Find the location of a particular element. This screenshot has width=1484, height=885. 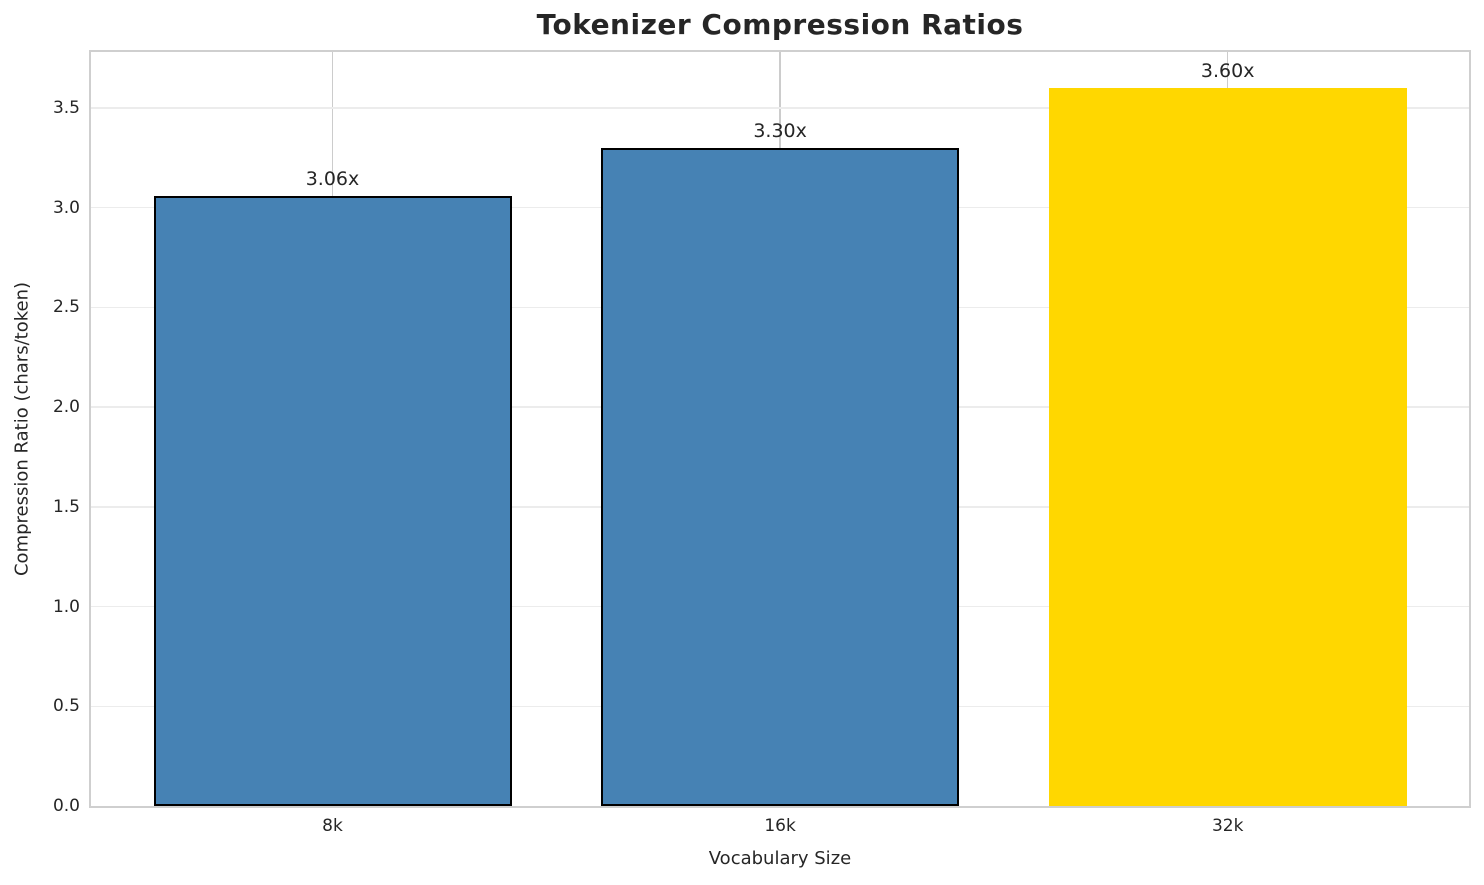

y-tick-label-1.5: 1.5 is located at coordinates (66, 506).